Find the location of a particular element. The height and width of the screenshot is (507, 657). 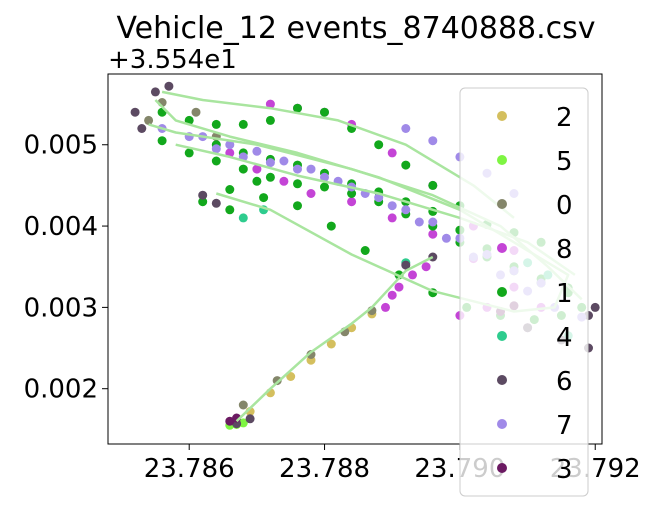

x-tick-label: 23.788 is located at coordinates (324, 469).